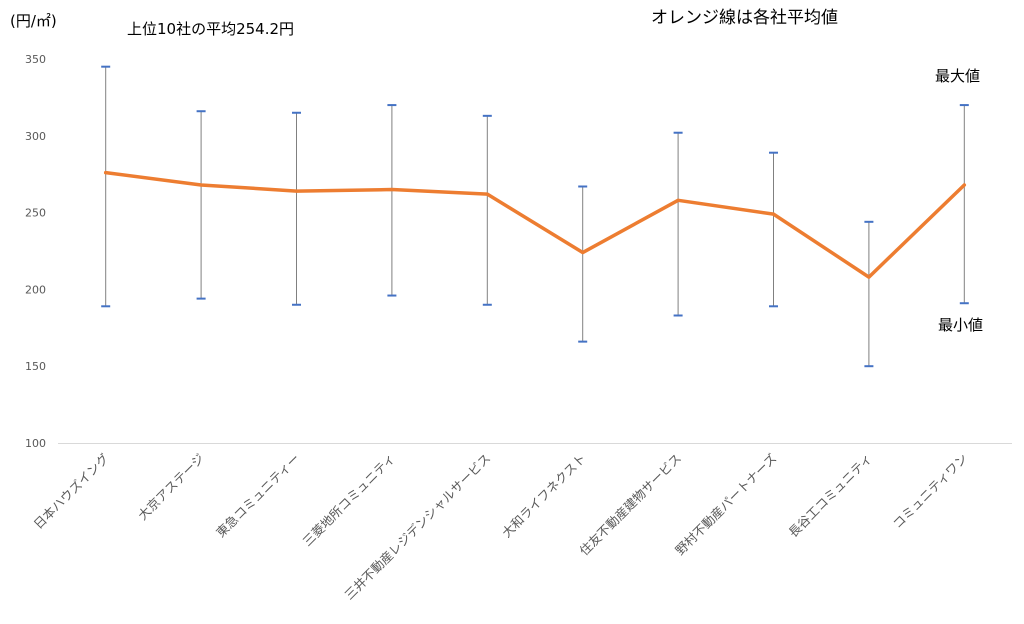  What do you see at coordinates (35, 366) in the screenshot?
I see `y-tick-label: 150` at bounding box center [35, 366].